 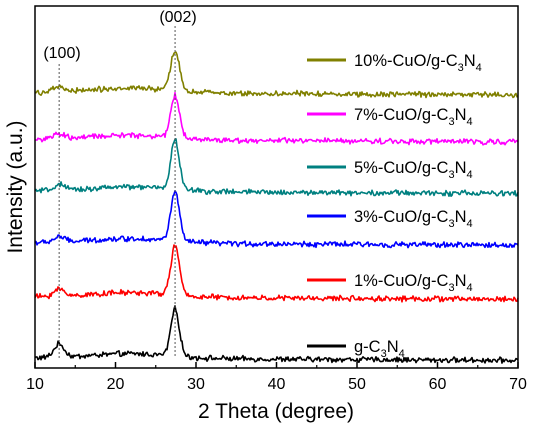 I want to click on legend-label-5-label_sub1: 3, so click(x=461, y=68).